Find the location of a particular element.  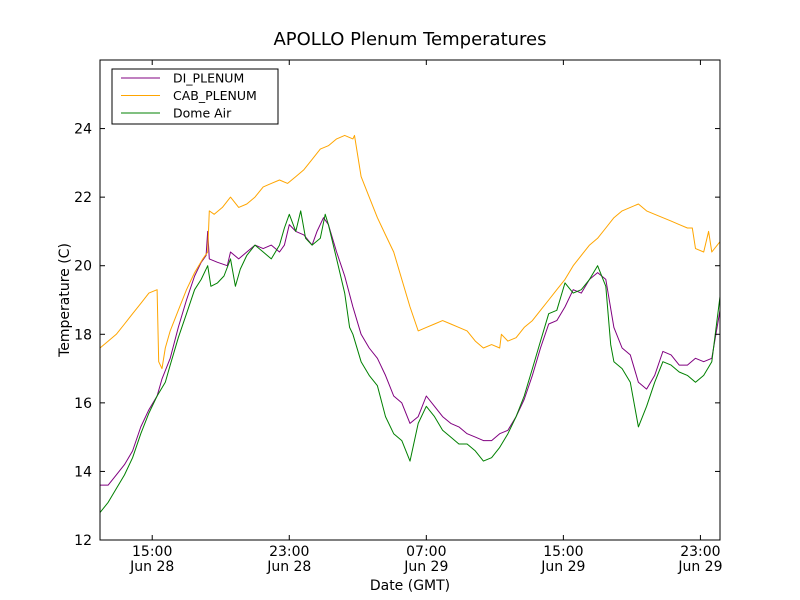

y-tick-label: 20 is located at coordinates (83, 267).